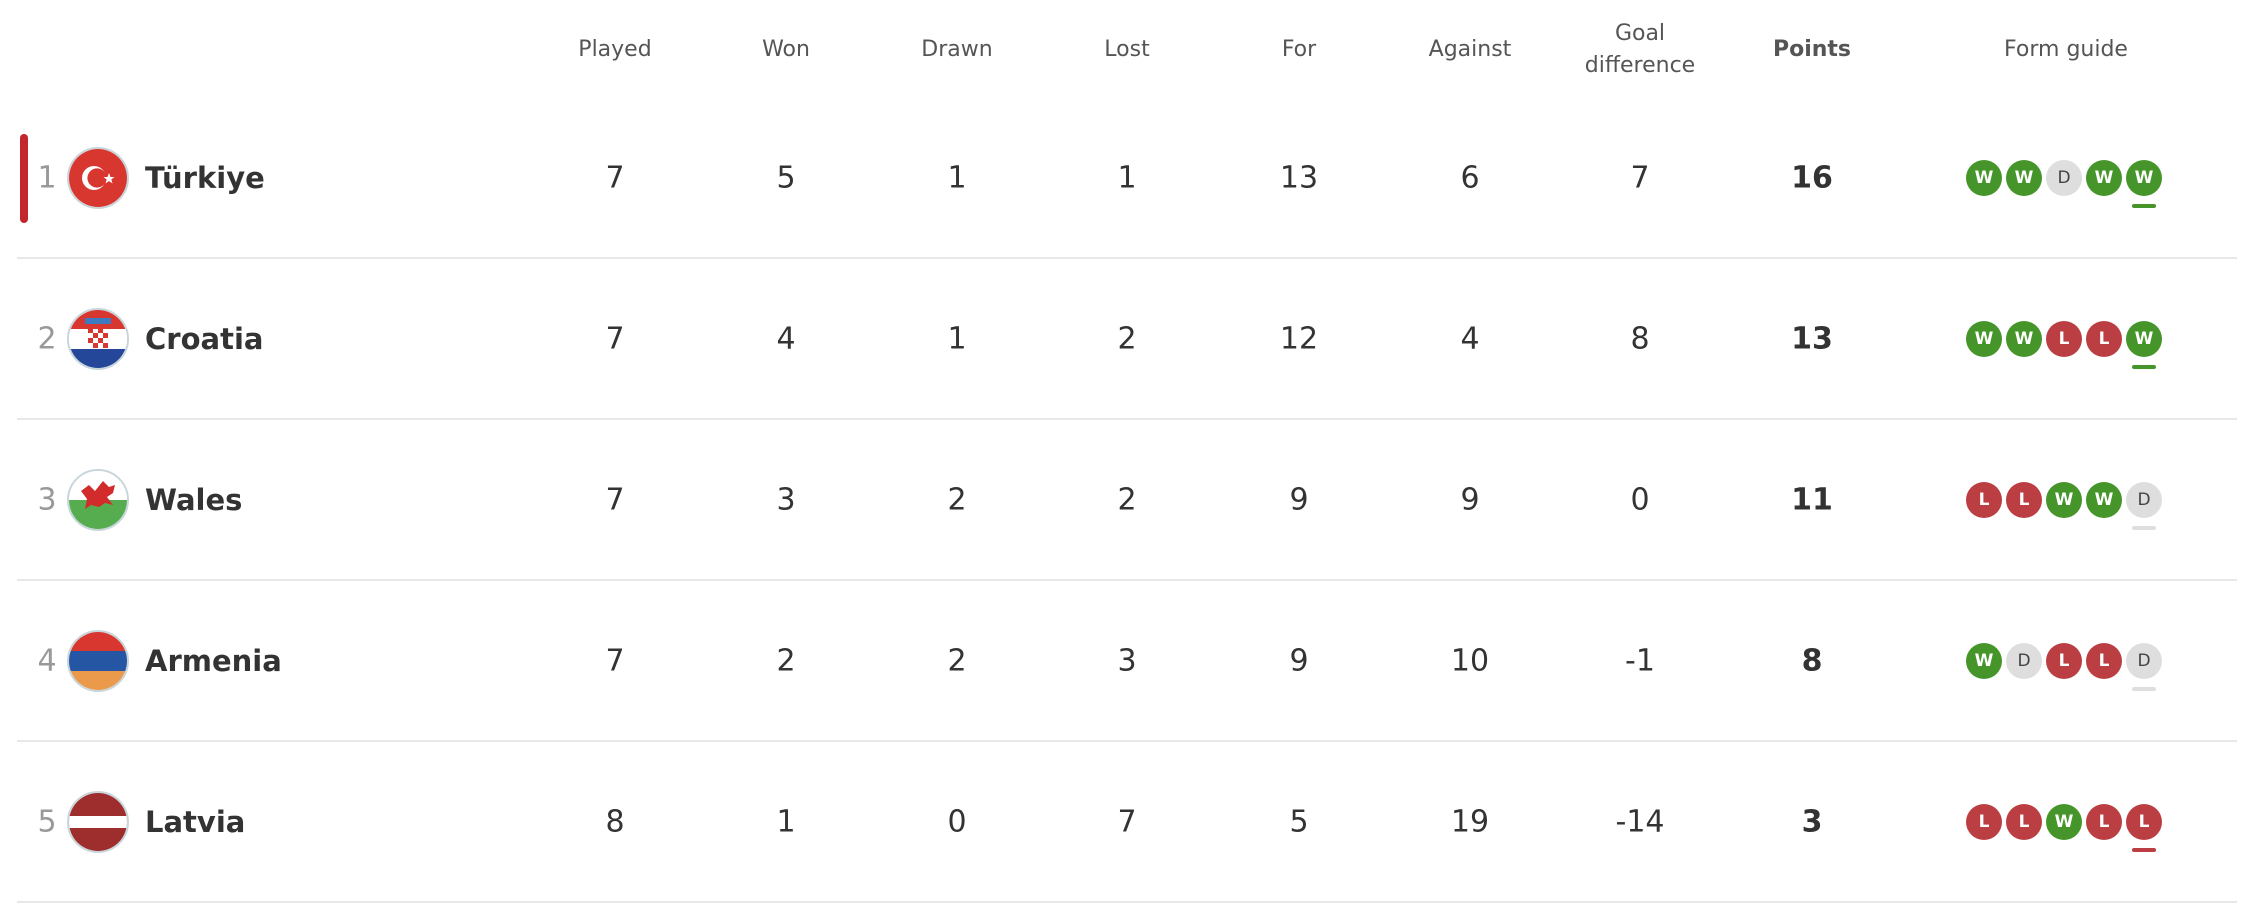  What do you see at coordinates (98, 339) in the screenshot?
I see `croatia-flag-icon` at bounding box center [98, 339].